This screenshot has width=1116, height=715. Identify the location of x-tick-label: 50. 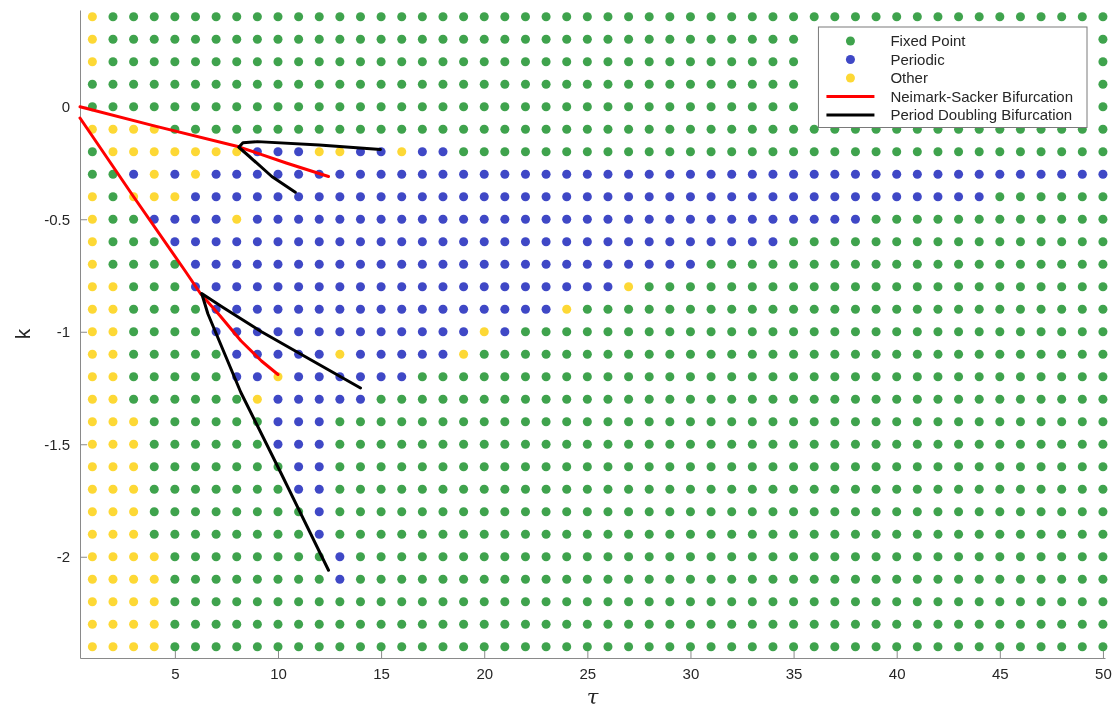
(1103, 673).